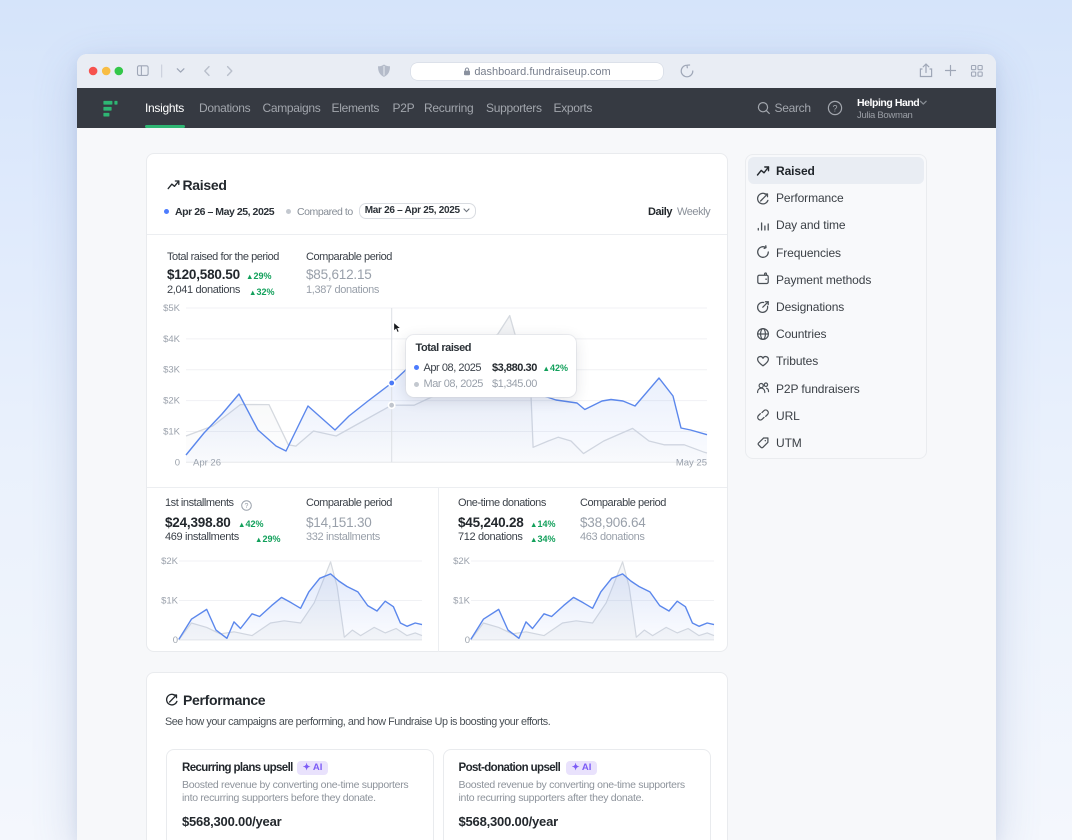  What do you see at coordinates (172, 308) in the screenshot?
I see `svg-text: $5K` at bounding box center [172, 308].